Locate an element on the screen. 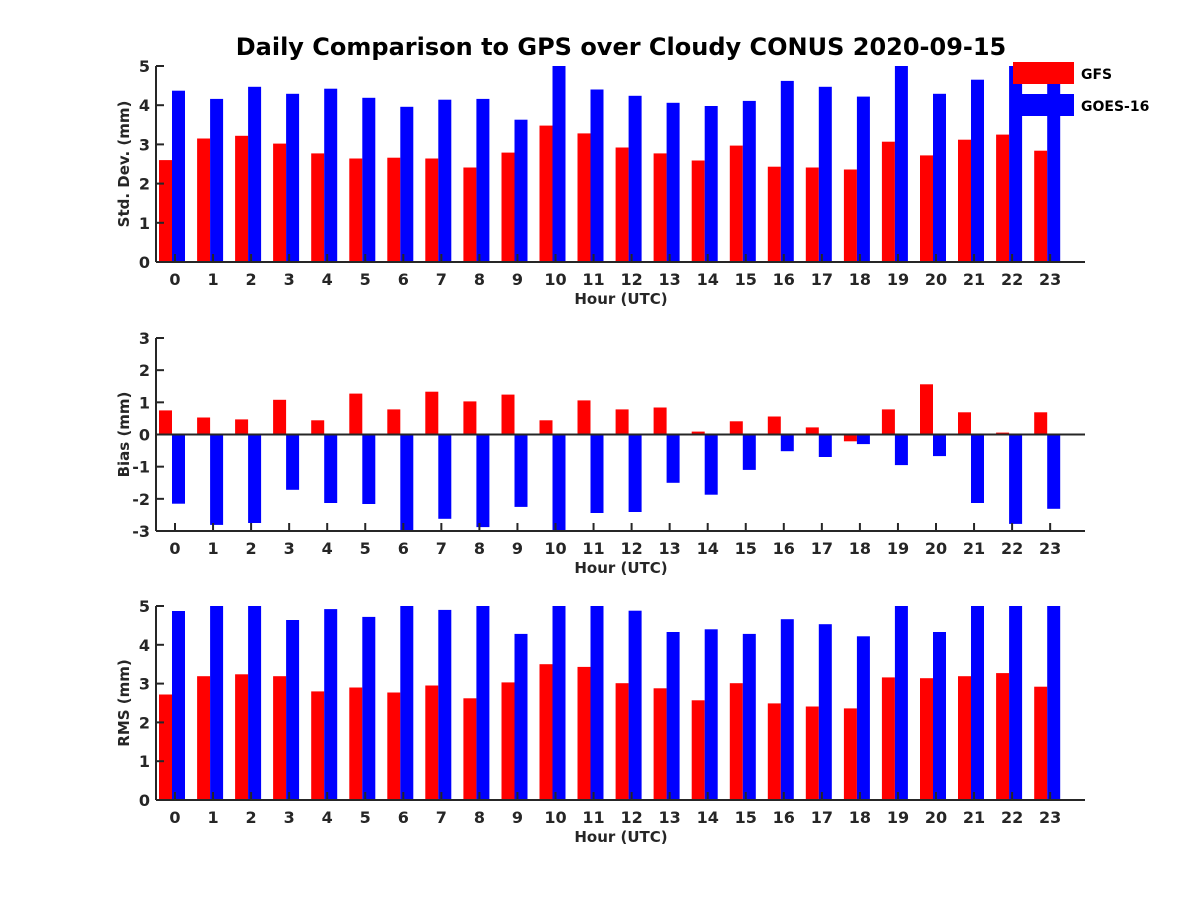  y-axis-label: Std. Dev. (mm) is located at coordinates (124, 164).